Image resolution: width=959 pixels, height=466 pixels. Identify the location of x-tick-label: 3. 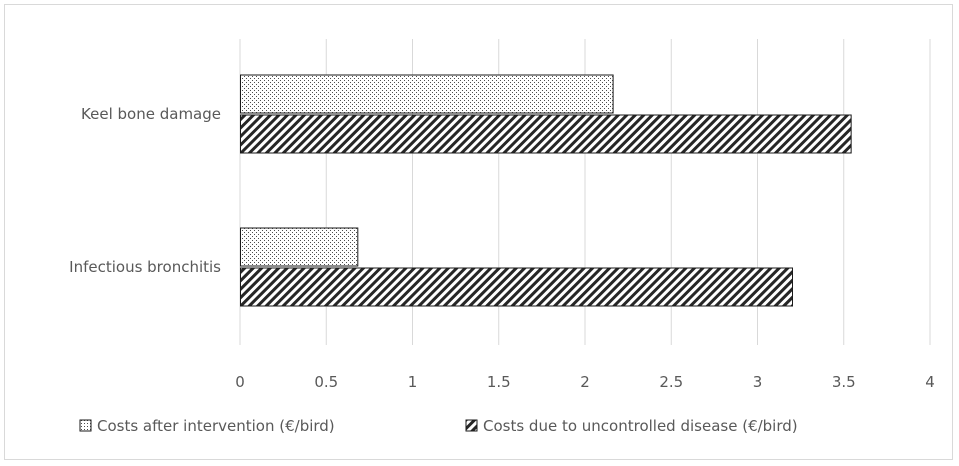
(758, 382).